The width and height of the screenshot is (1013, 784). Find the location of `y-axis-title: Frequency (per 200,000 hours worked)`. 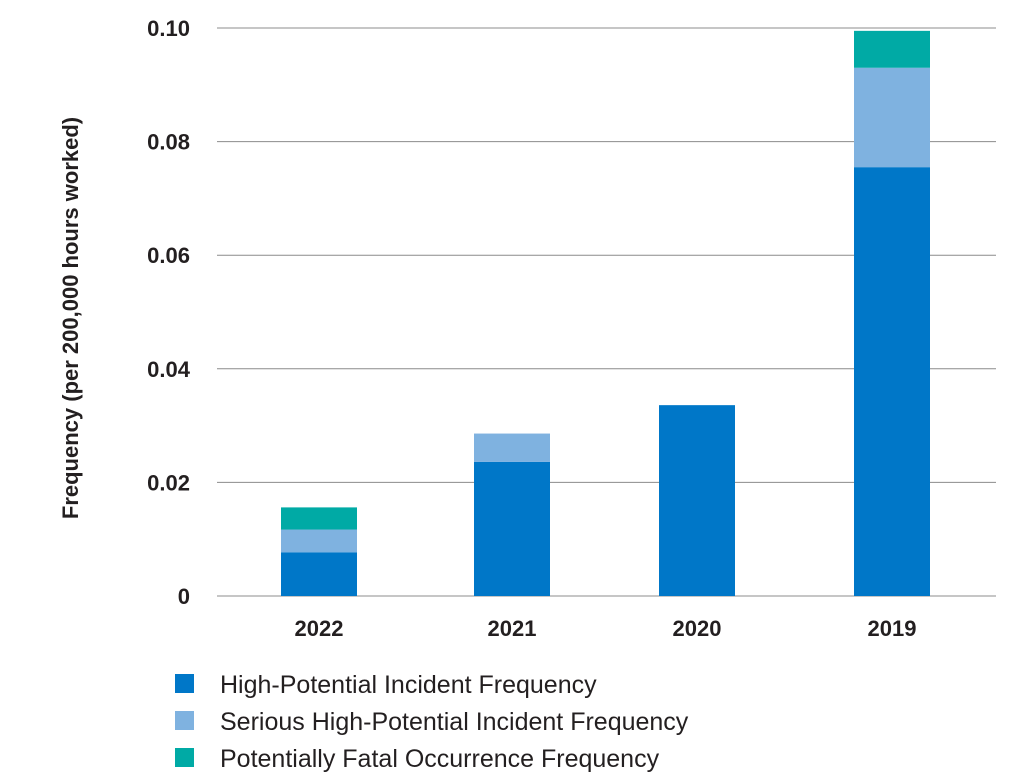

y-axis-title: Frequency (per 200,000 hours worked) is located at coordinates (70, 318).